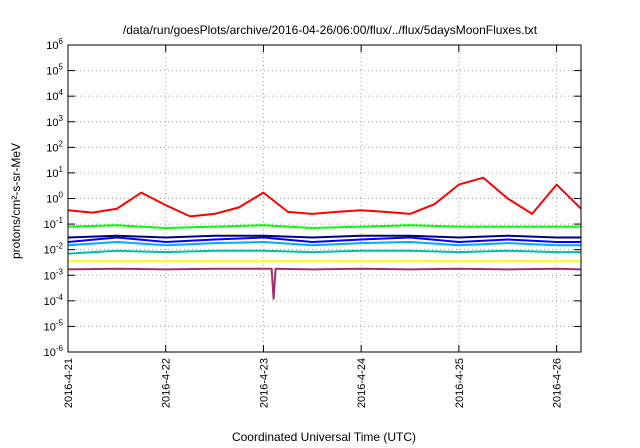  What do you see at coordinates (54, 146) in the screenshot?
I see `y-tick-label: 10²` at bounding box center [54, 146].